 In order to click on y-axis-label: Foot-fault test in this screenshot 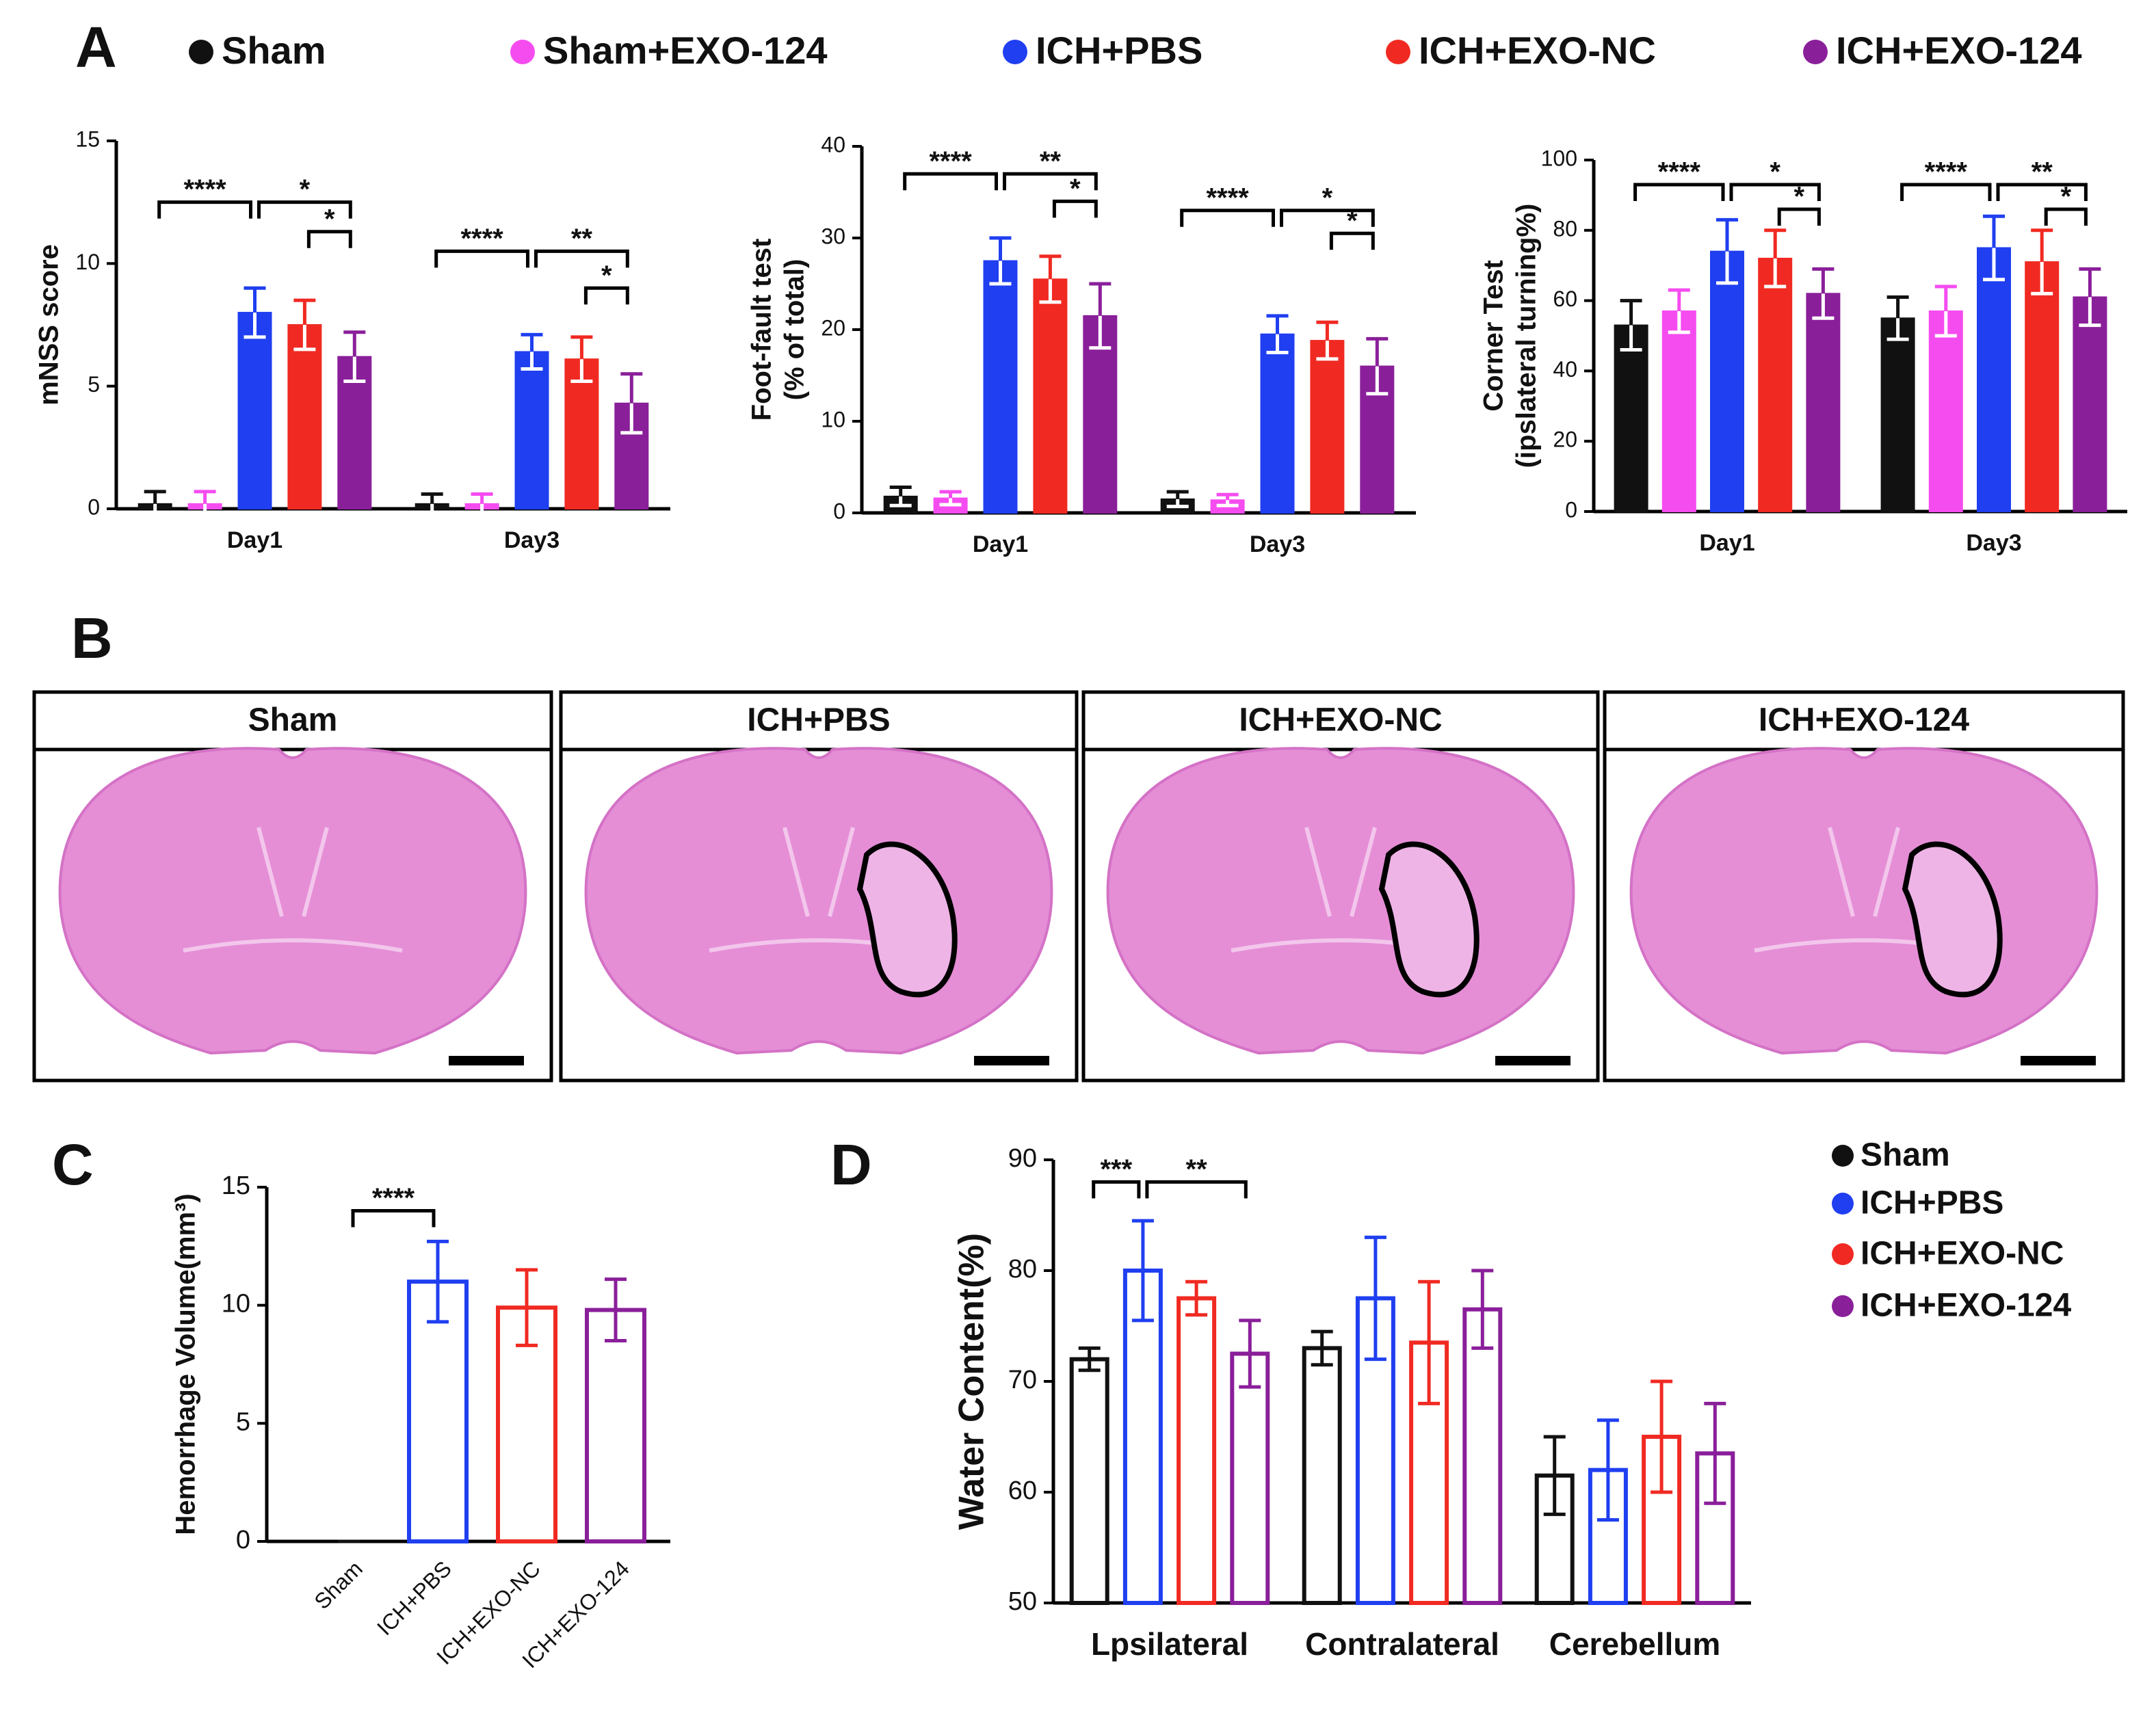, I will do `click(762, 330)`.